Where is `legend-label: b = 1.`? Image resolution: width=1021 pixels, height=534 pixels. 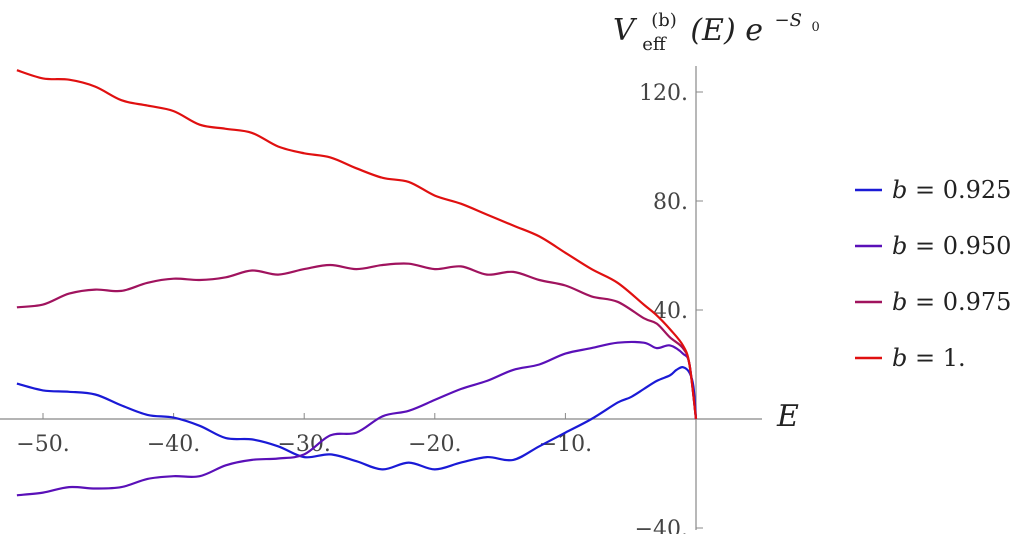
legend-label: b = 1. is located at coordinates (929, 358).